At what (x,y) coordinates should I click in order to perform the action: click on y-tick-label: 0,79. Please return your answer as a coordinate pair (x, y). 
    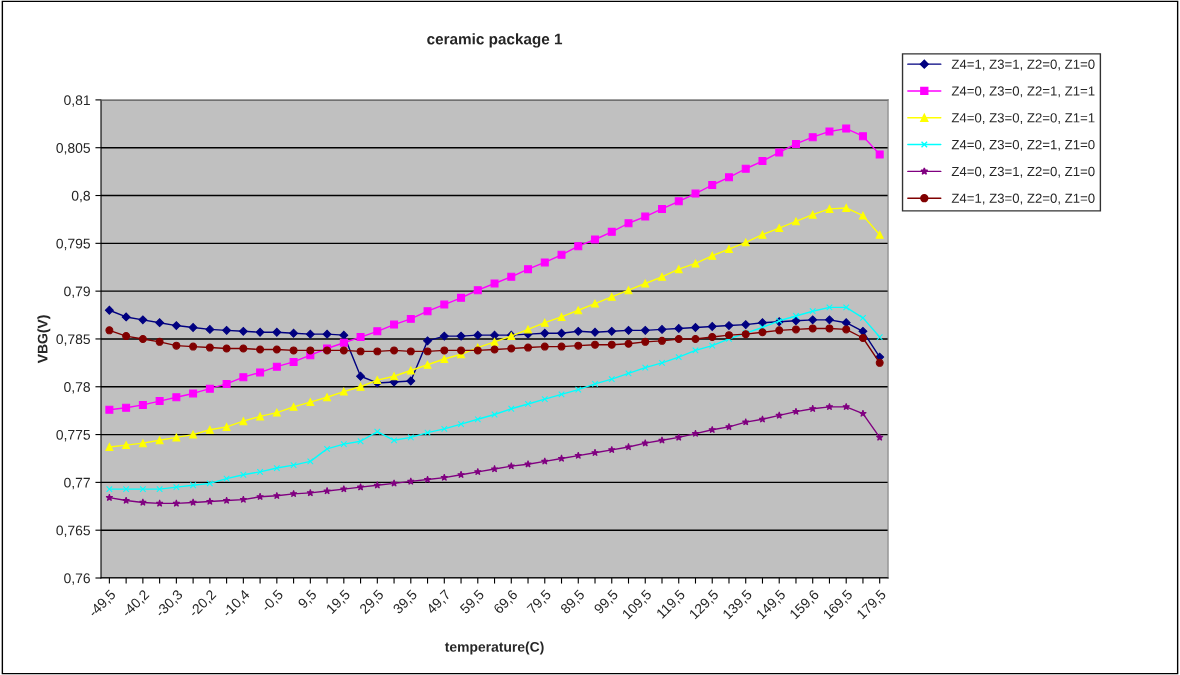
    Looking at the image, I should click on (77, 292).